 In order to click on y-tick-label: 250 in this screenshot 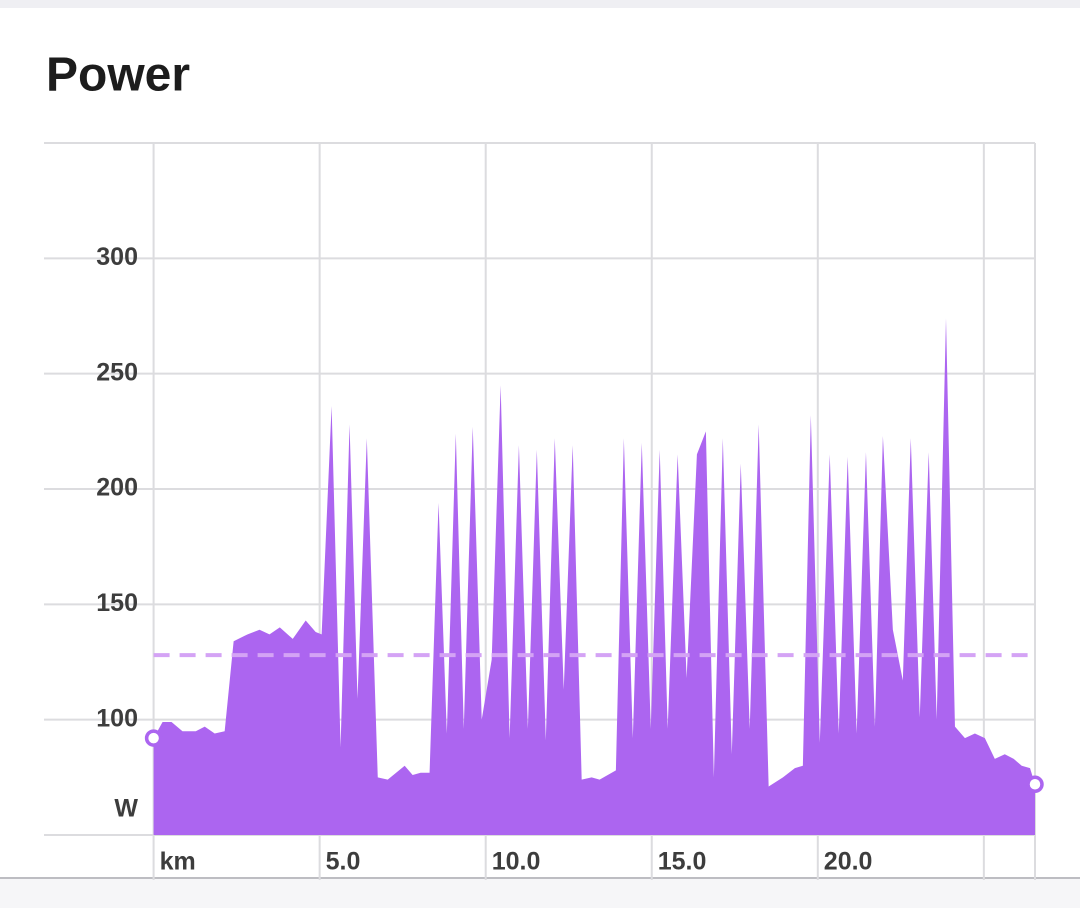, I will do `click(117, 372)`.